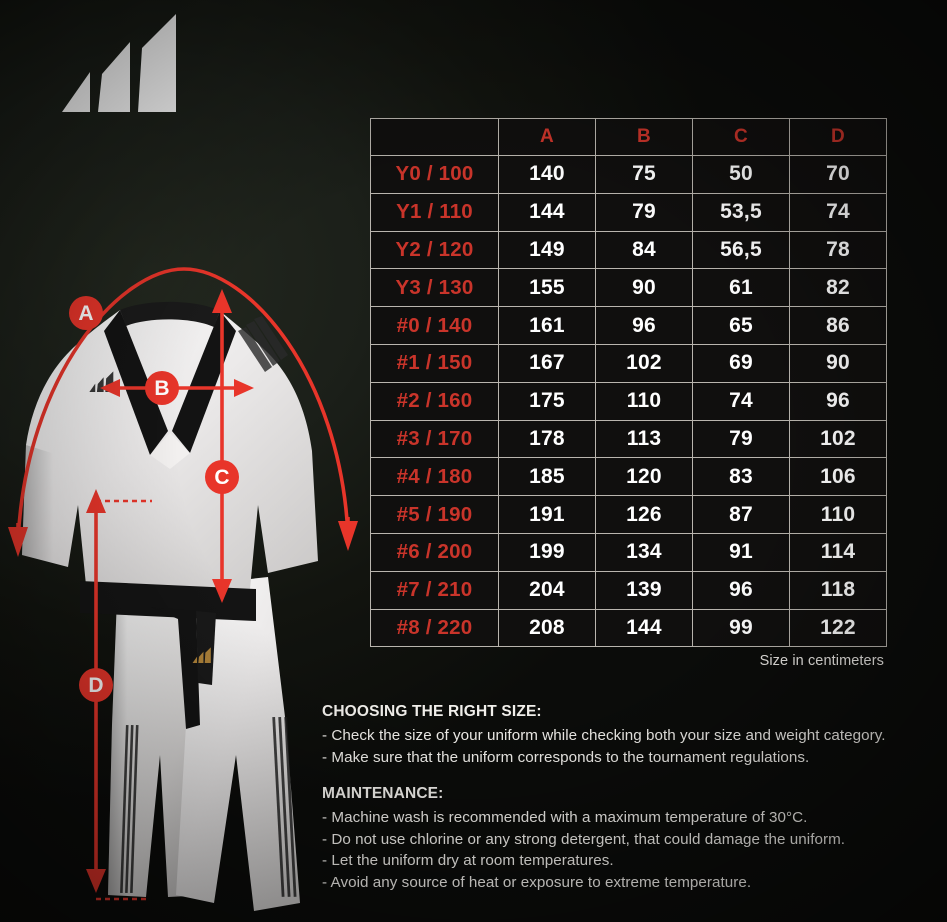 The image size is (947, 922). What do you see at coordinates (838, 401) in the screenshot?
I see `measure-d-cell: 96` at bounding box center [838, 401].